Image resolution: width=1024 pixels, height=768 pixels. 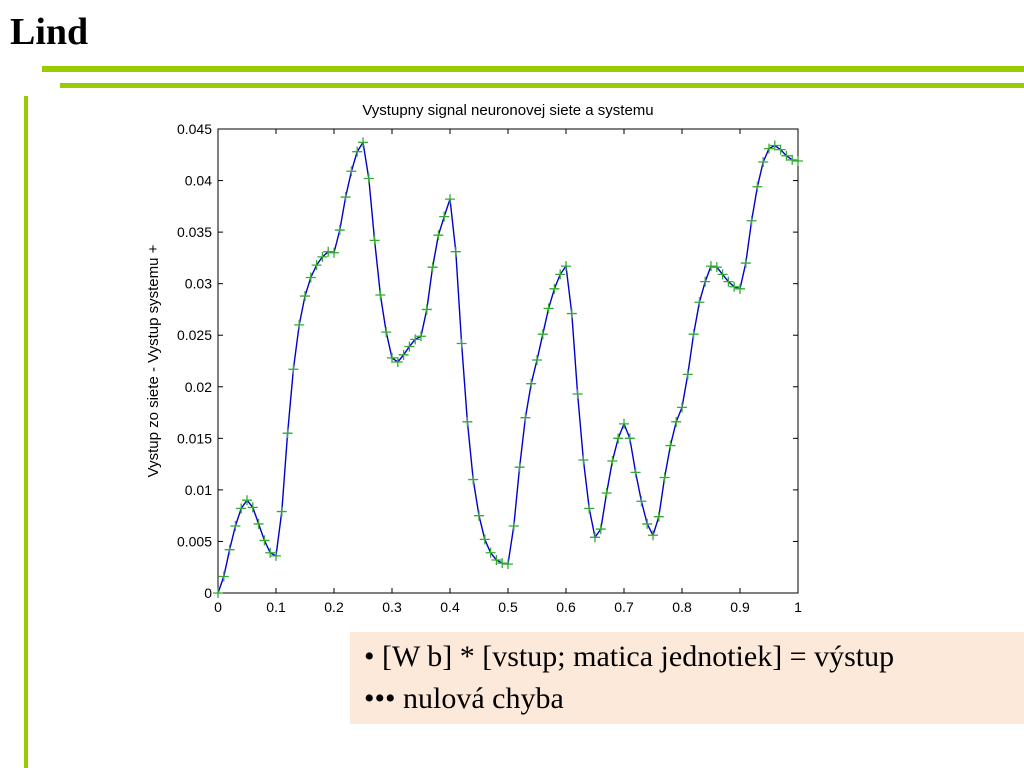 What do you see at coordinates (276, 607) in the screenshot?
I see `x-tick-label: 0.1` at bounding box center [276, 607].